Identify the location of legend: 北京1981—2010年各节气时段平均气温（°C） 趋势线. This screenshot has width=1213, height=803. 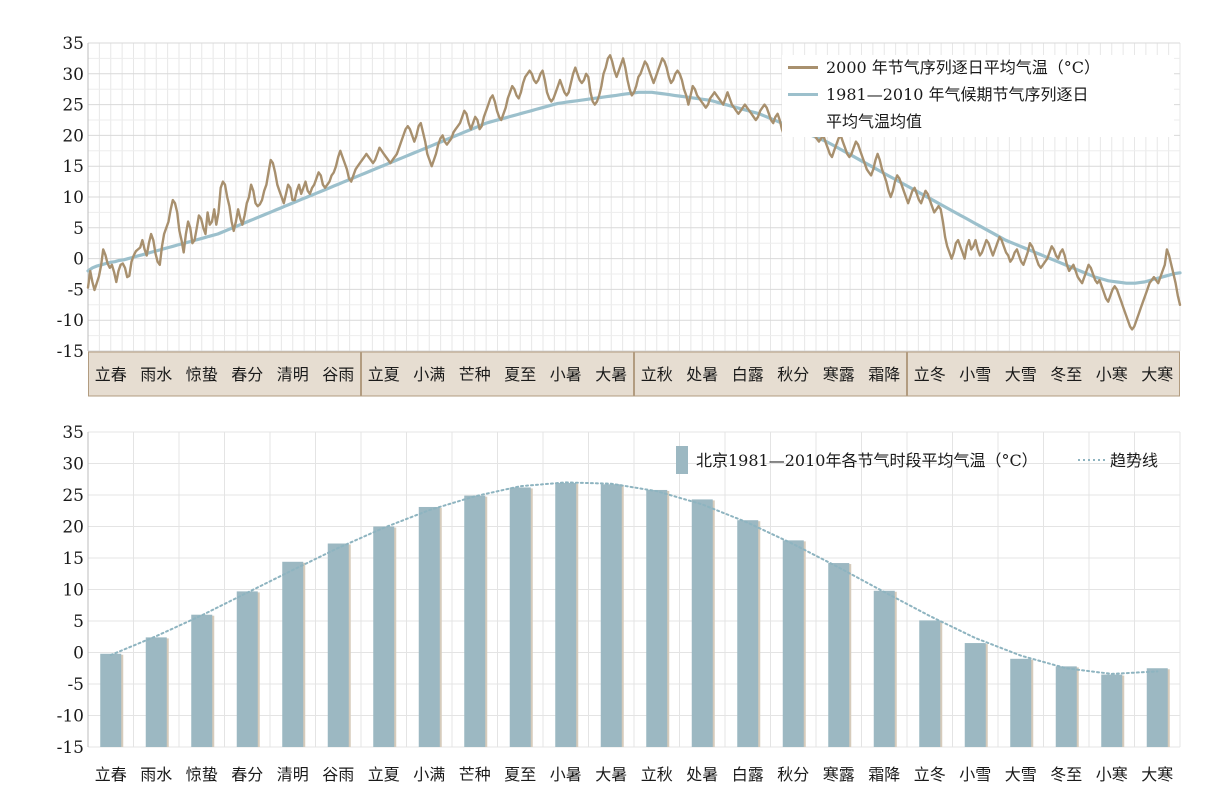
(917, 460).